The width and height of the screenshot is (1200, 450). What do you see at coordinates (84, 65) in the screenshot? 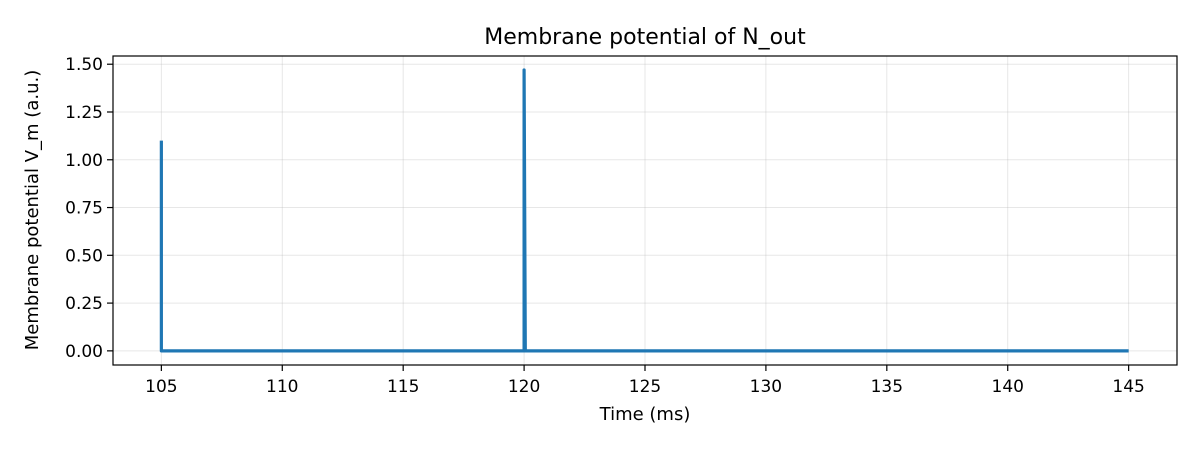
I see `y-tick-label: 1.50` at bounding box center [84, 65].